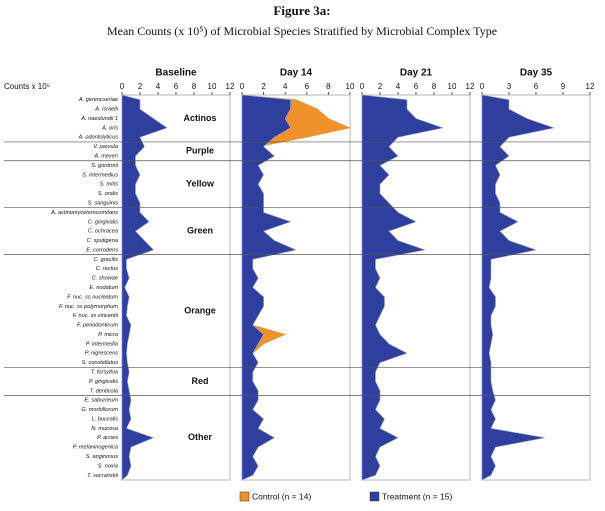  I want to click on species-label: T. denticola, so click(104, 391).